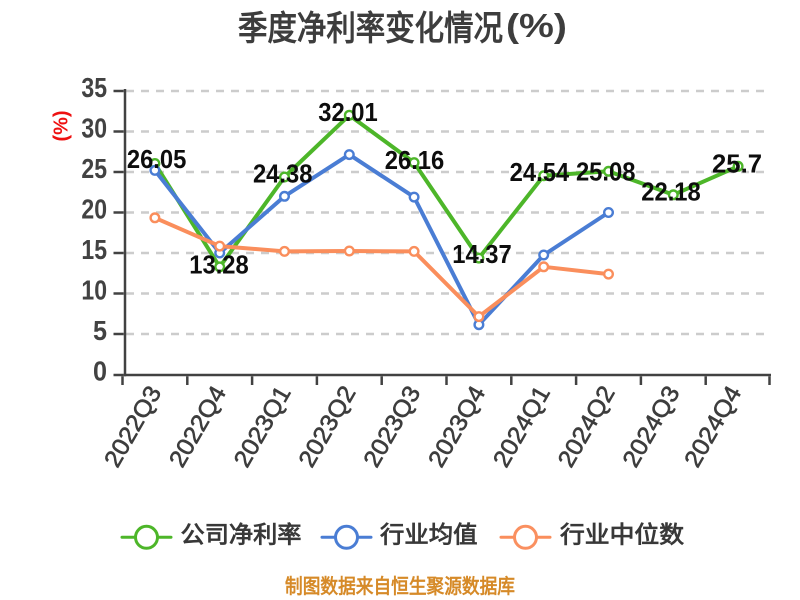 Image resolution: width=800 pixels, height=600 pixels. I want to click on svg-text: 22.18, so click(671, 192).